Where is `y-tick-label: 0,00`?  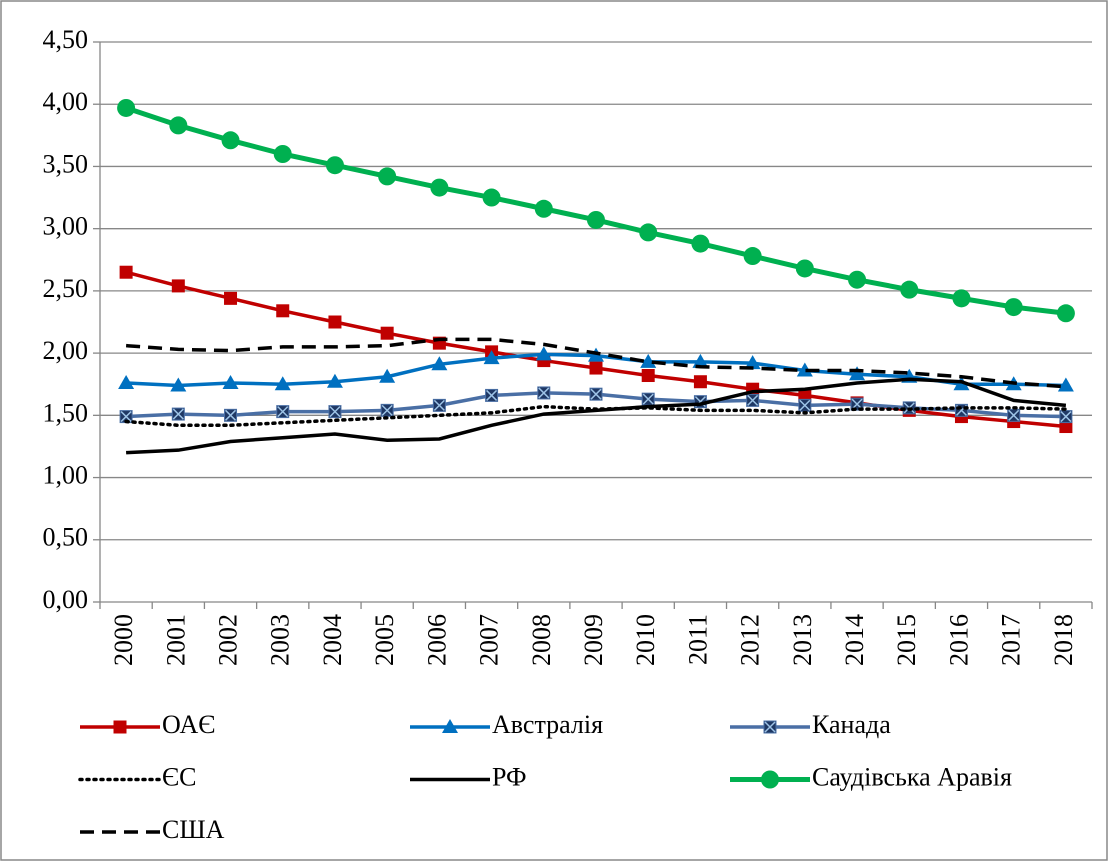 y-tick-label: 0,00 is located at coordinates (66, 599).